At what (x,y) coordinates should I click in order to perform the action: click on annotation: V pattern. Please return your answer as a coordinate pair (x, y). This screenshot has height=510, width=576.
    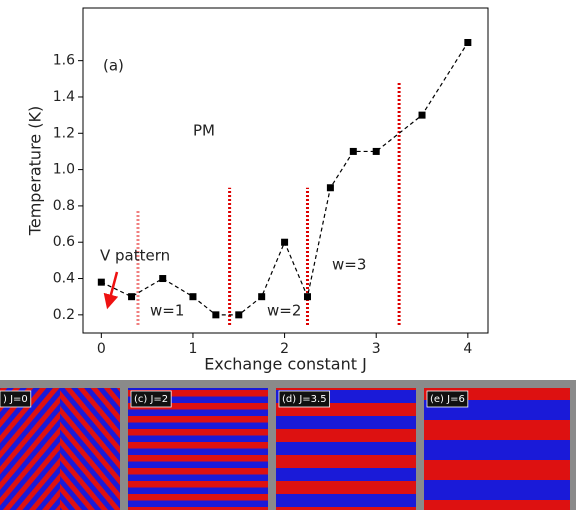
    Looking at the image, I should click on (135, 256).